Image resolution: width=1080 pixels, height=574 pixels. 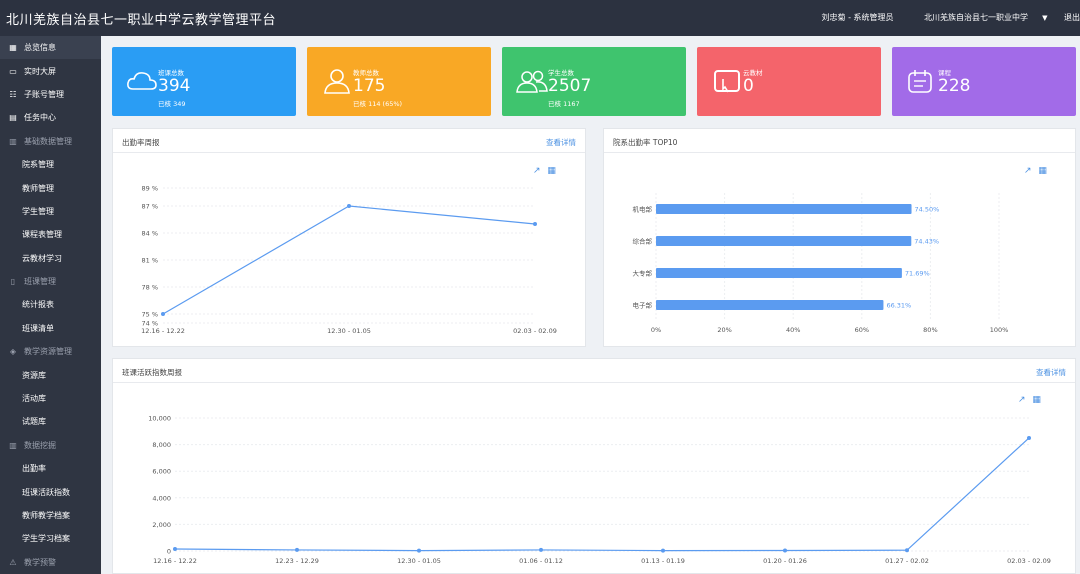 I want to click on bar-chart-icon: ↗, so click(x=1028, y=171).